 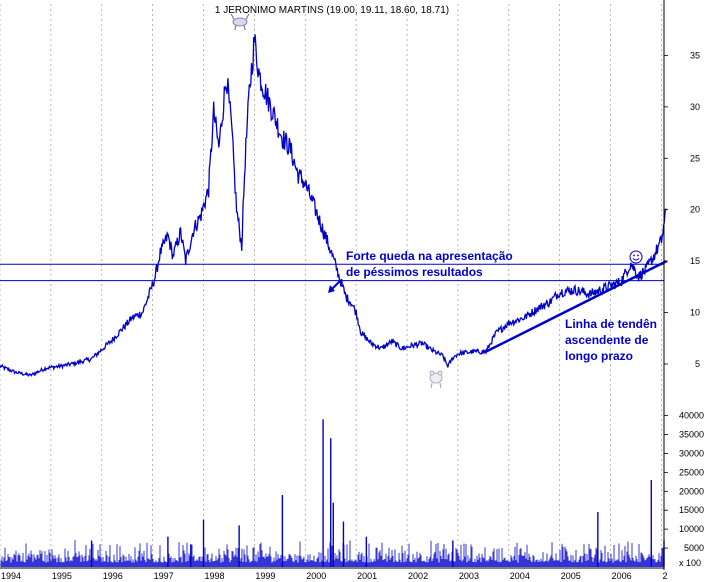 What do you see at coordinates (599, 356) in the screenshot?
I see `trend-annotation-line-3: longo prazo` at bounding box center [599, 356].